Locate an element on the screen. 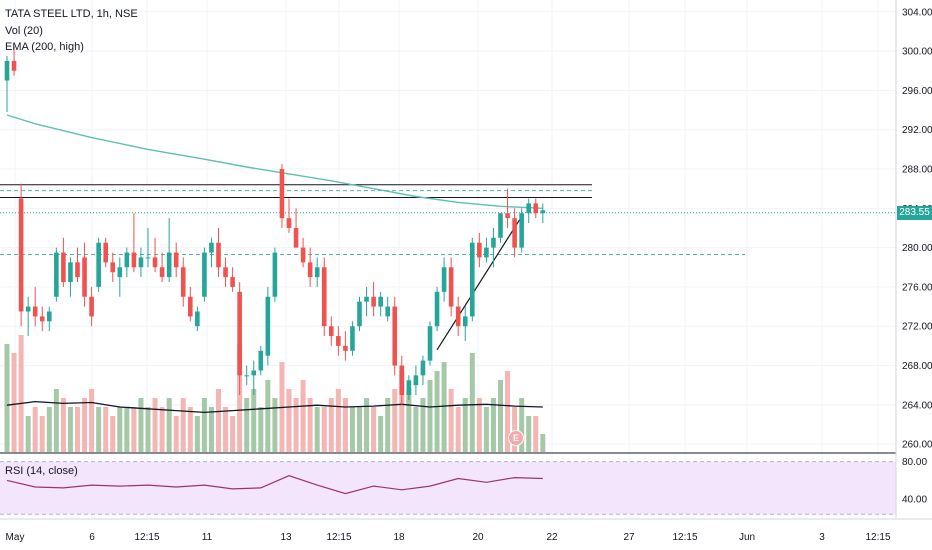 The width and height of the screenshot is (932, 550). volume-ma-line is located at coordinates (274, 407).